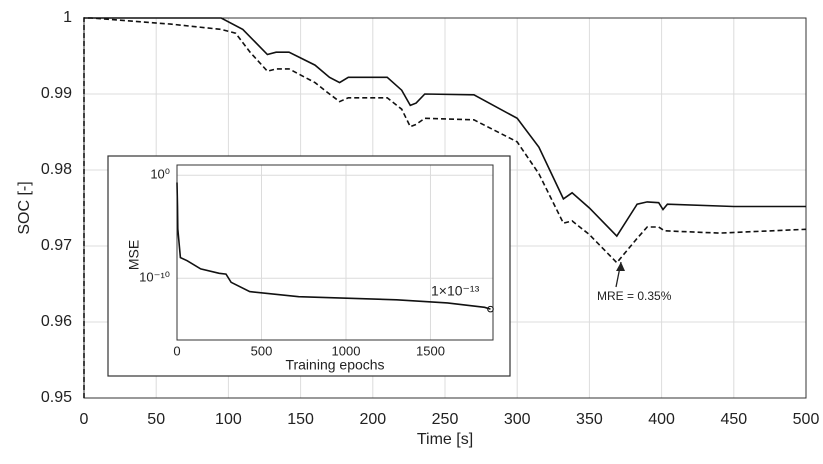 The width and height of the screenshot is (823, 464). Describe the element at coordinates (56, 397) in the screenshot. I see `y-tick-label: 0.95` at that location.